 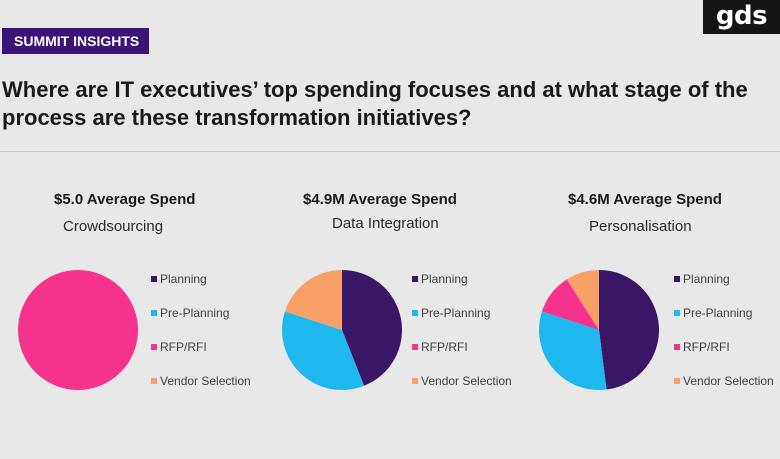 What do you see at coordinates (645, 199) in the screenshot?
I see `average-spend-label: $4.6M Average Spend` at bounding box center [645, 199].